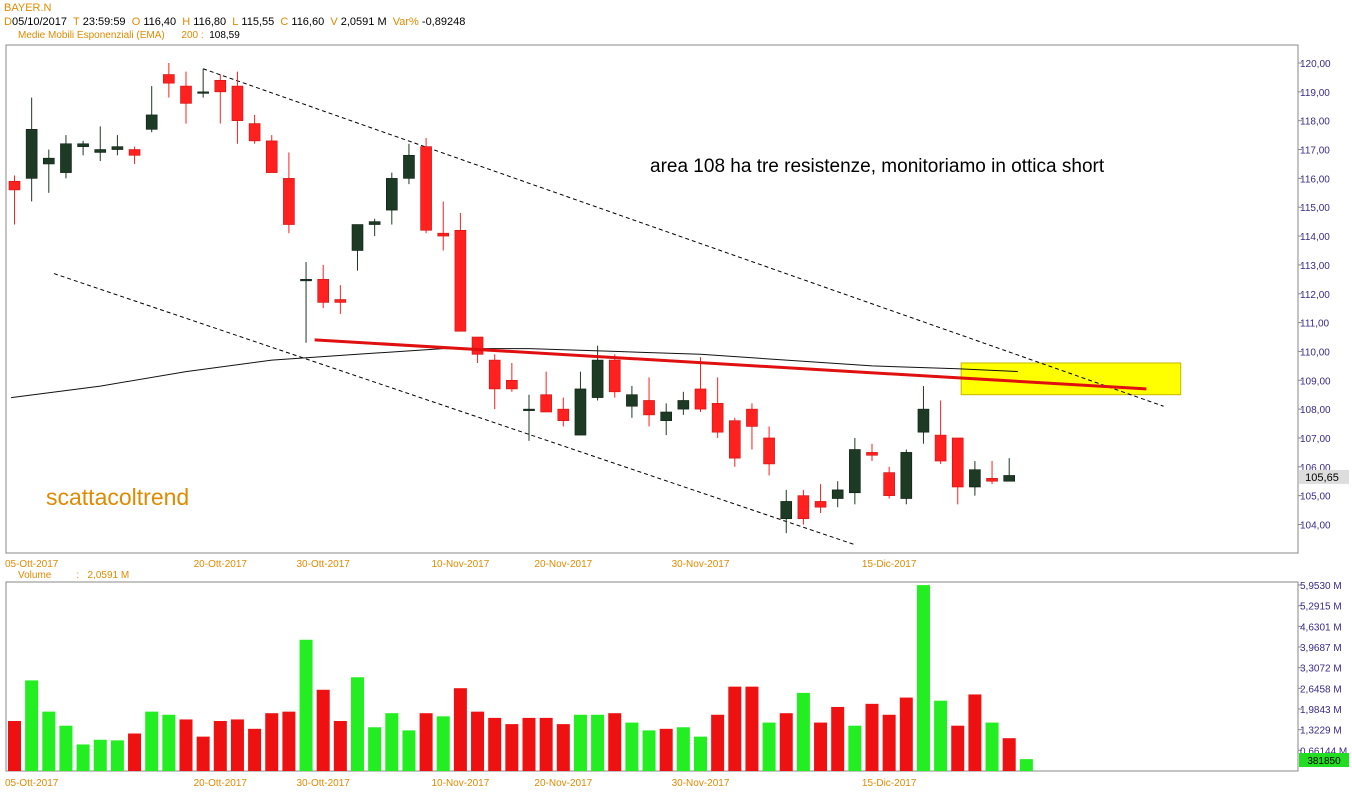 The image size is (1352, 800). Describe the element at coordinates (1315, 295) in the screenshot. I see `price-y-tick-label: 112,00` at that location.